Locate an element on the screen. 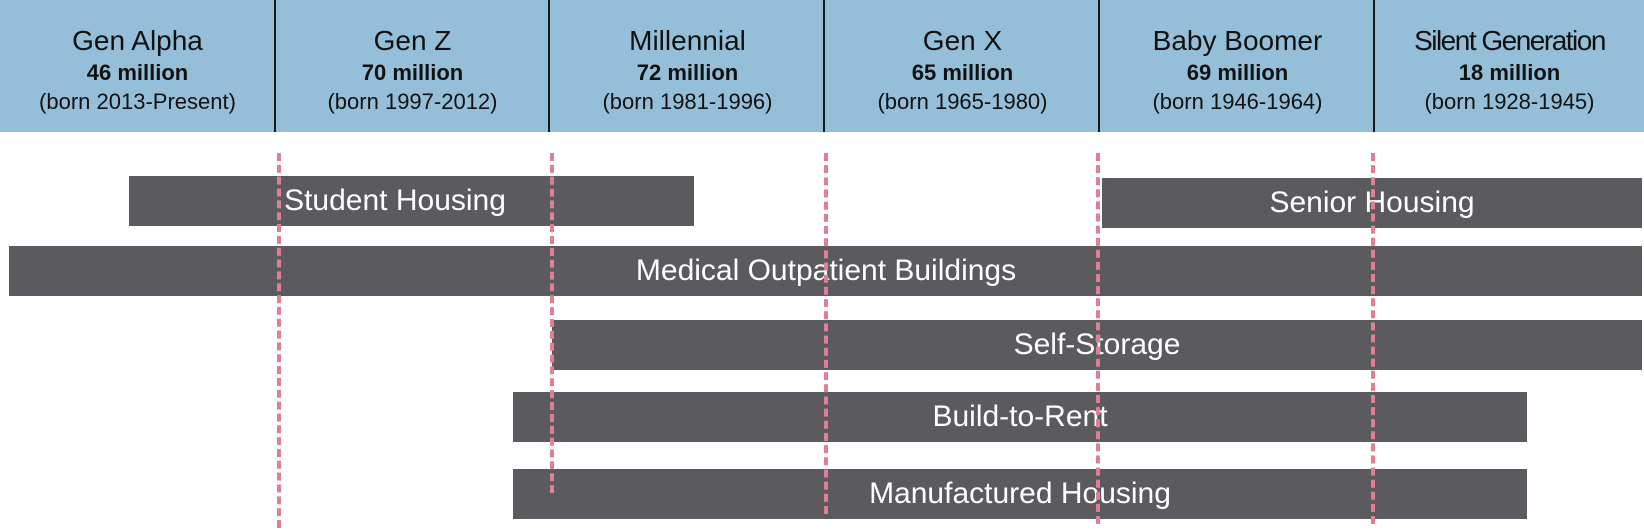 Image resolution: width=1644 pixels, height=531 pixels. boundary-line-gen-alpha-gen-z is located at coordinates (279, 340).